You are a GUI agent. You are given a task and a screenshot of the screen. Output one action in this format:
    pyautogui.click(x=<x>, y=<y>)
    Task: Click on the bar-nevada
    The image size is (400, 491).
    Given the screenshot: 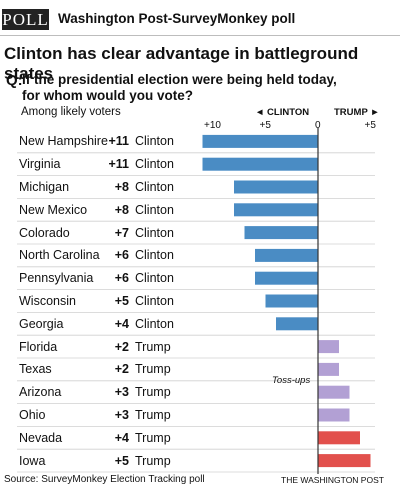 What is the action you would take?
    pyautogui.click(x=339, y=438)
    